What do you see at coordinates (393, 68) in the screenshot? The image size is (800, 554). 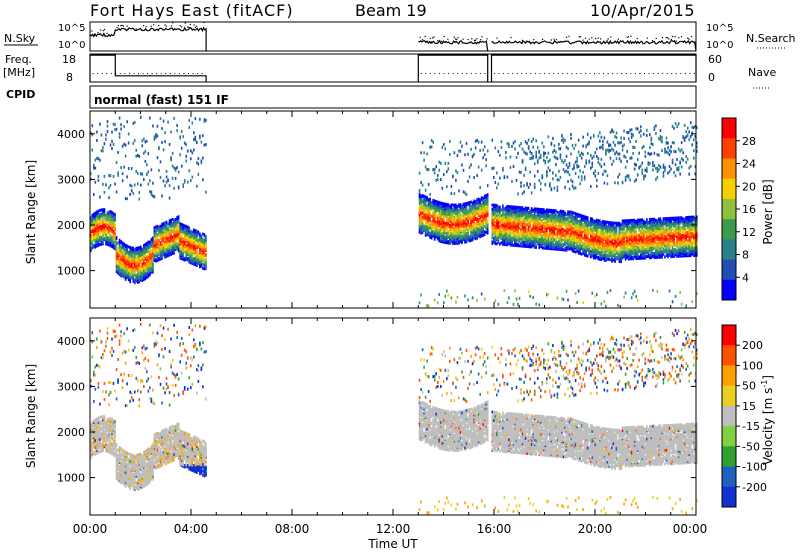 I see `freq-line` at bounding box center [393, 68].